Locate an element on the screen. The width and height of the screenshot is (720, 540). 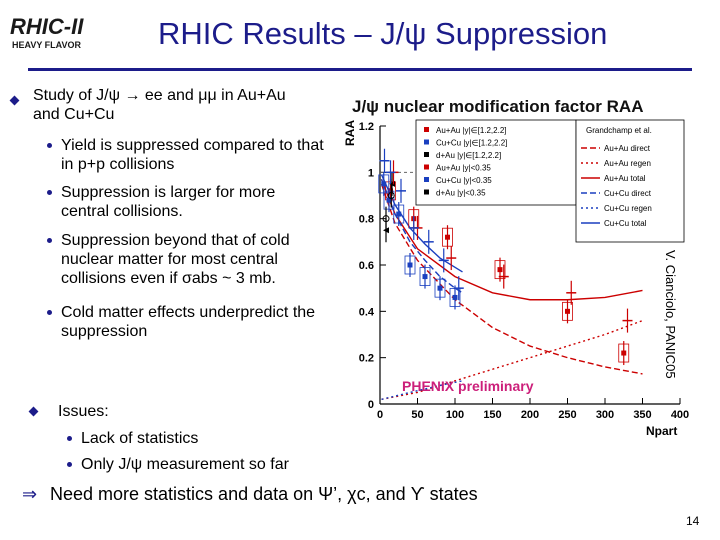
legend-box-theory is located at coordinates (630, 181).